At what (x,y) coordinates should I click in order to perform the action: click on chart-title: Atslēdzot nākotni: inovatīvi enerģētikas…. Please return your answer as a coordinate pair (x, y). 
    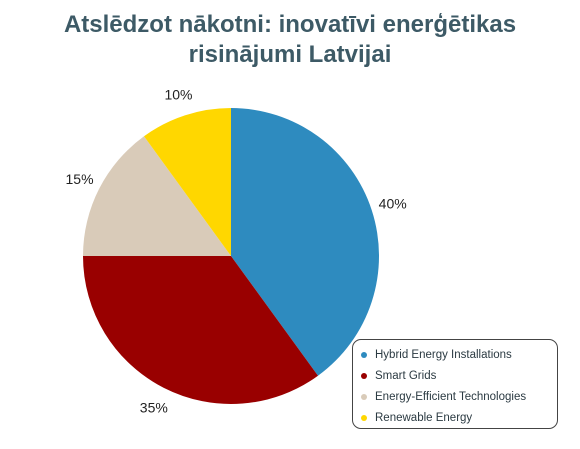
    Looking at the image, I should click on (290, 40).